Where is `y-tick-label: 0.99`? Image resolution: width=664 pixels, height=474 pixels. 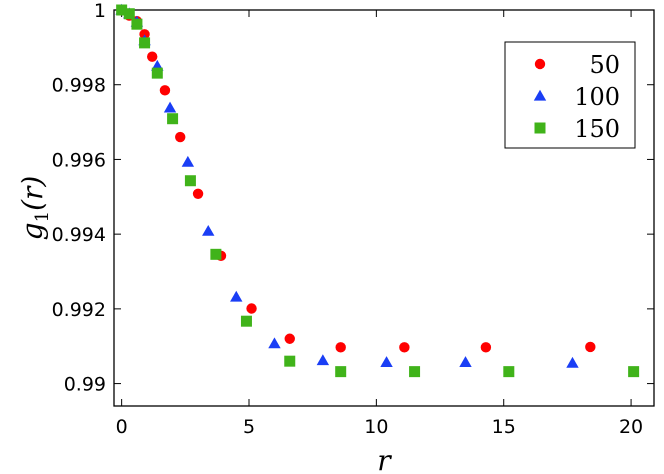 y-tick-label: 0.99 is located at coordinates (85, 385).